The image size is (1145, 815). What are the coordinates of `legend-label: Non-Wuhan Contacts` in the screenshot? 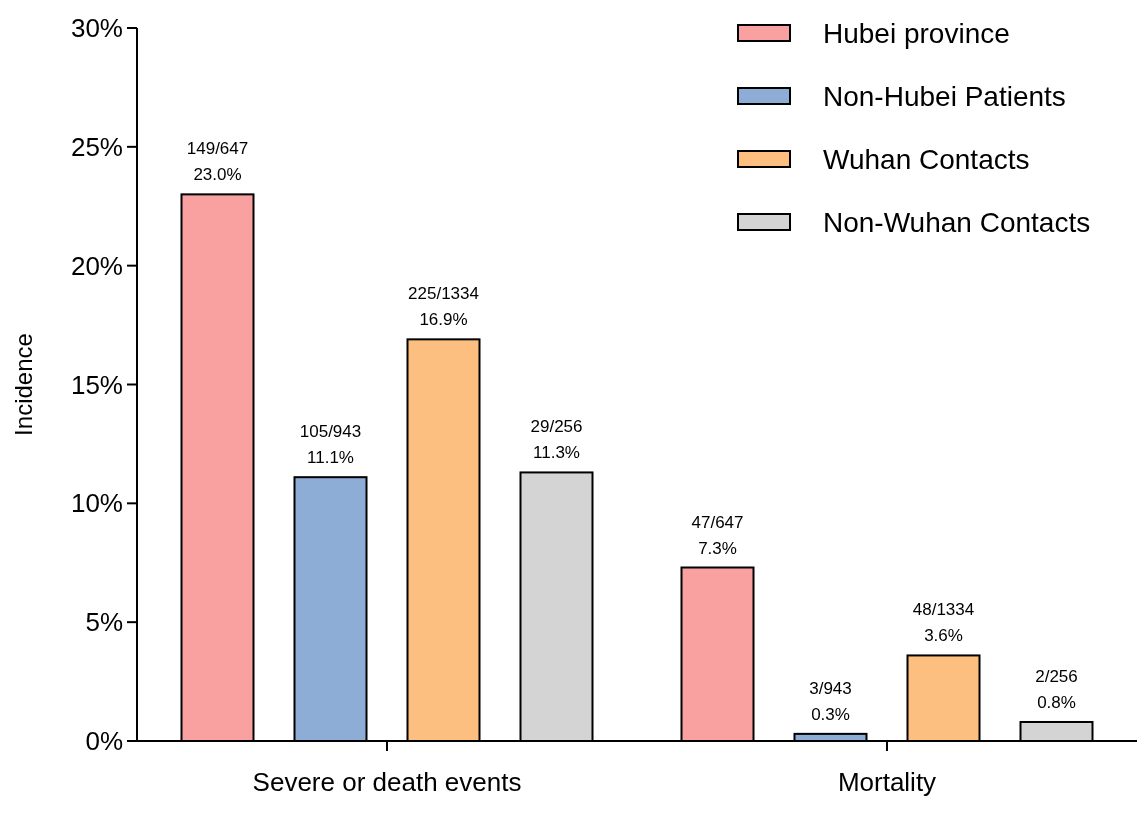 It's located at (957, 222).